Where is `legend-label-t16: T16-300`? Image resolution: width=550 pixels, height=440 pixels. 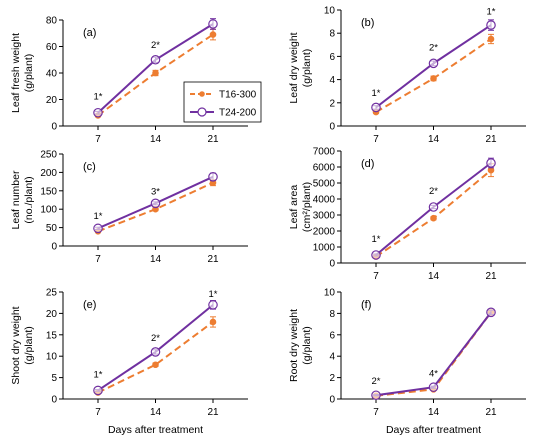
legend-label-t16: T16-300 is located at coordinates (238, 95).